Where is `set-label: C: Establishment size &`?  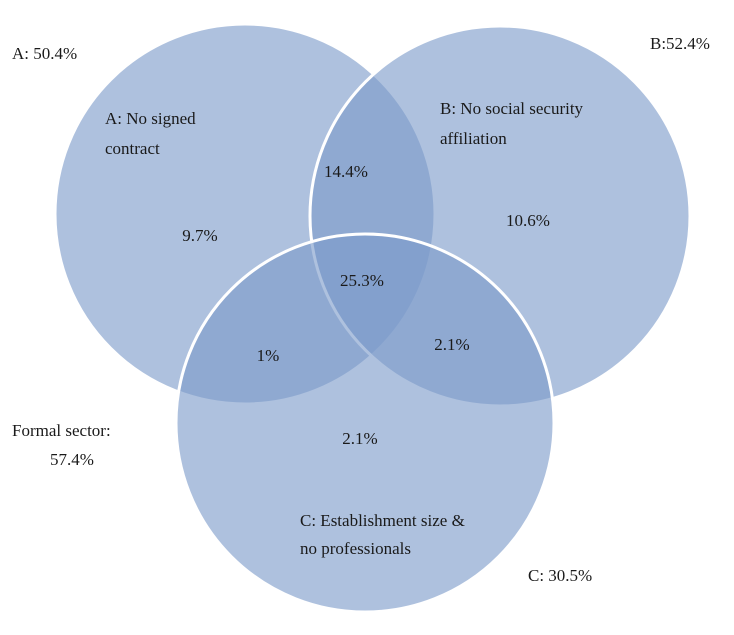 set-label: C: Establishment size & is located at coordinates (382, 520).